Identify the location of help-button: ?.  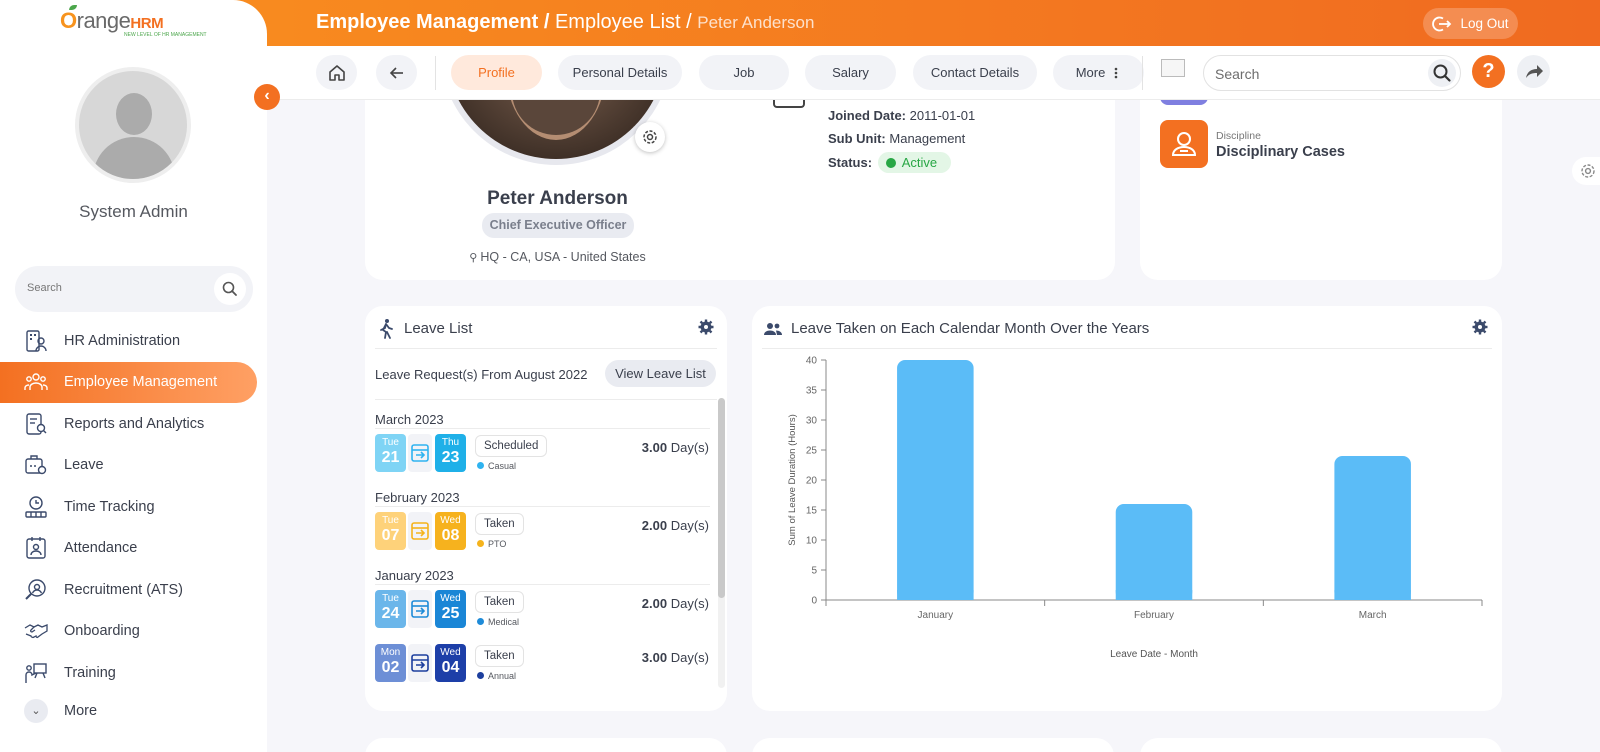
(1488, 71).